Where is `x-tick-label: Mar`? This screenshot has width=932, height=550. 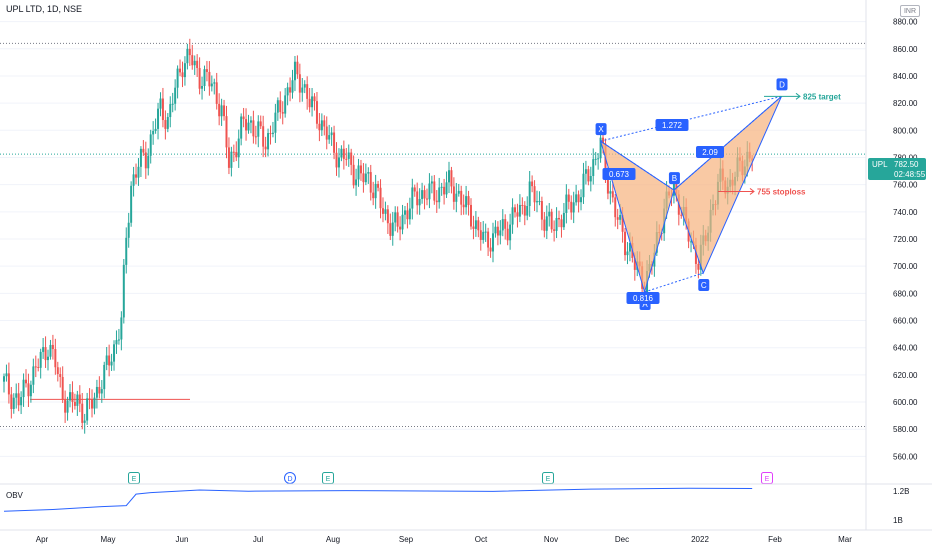 x-tick-label: Mar is located at coordinates (845, 539).